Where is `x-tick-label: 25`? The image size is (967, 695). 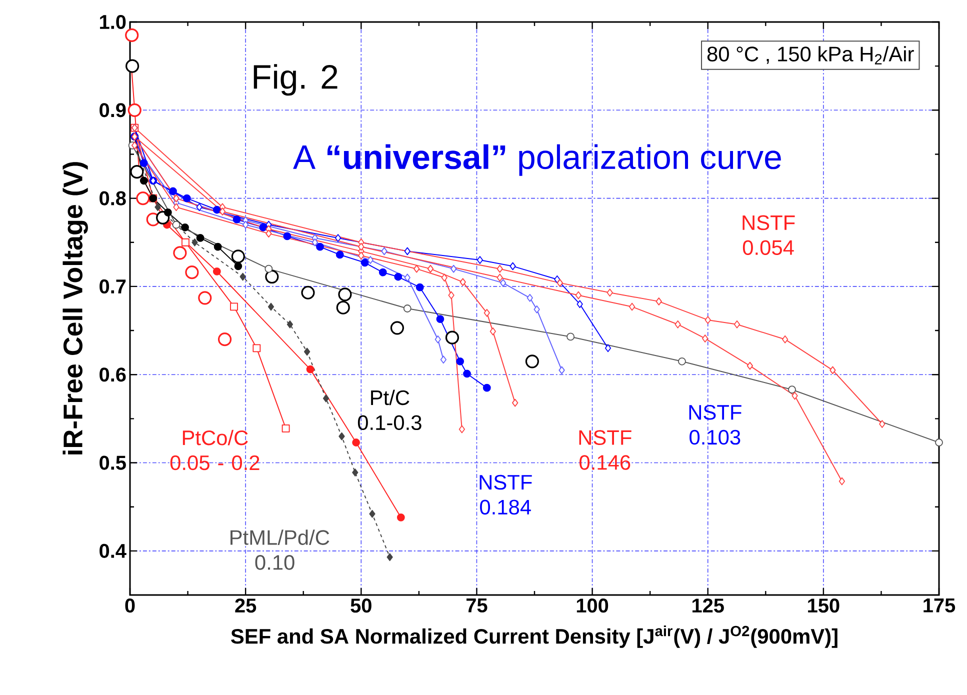 x-tick-label: 25 is located at coordinates (245, 605).